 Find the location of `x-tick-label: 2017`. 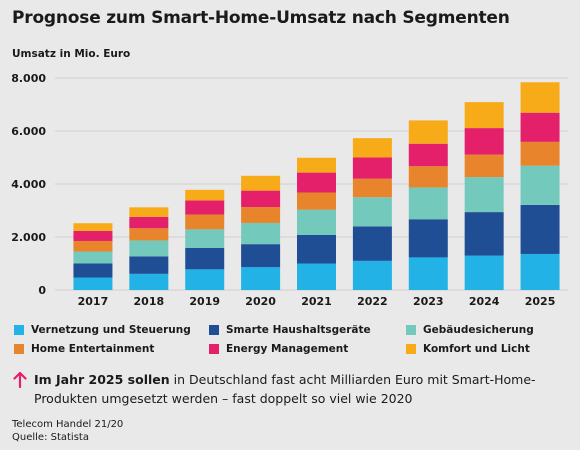

x-tick-label: 2017 is located at coordinates (93, 301).